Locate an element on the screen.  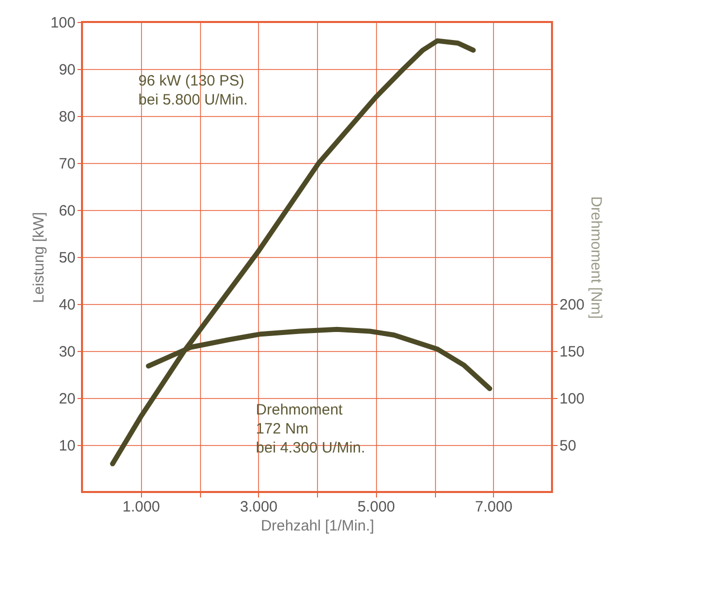
y2-tick-label: 50 is located at coordinates (568, 446).